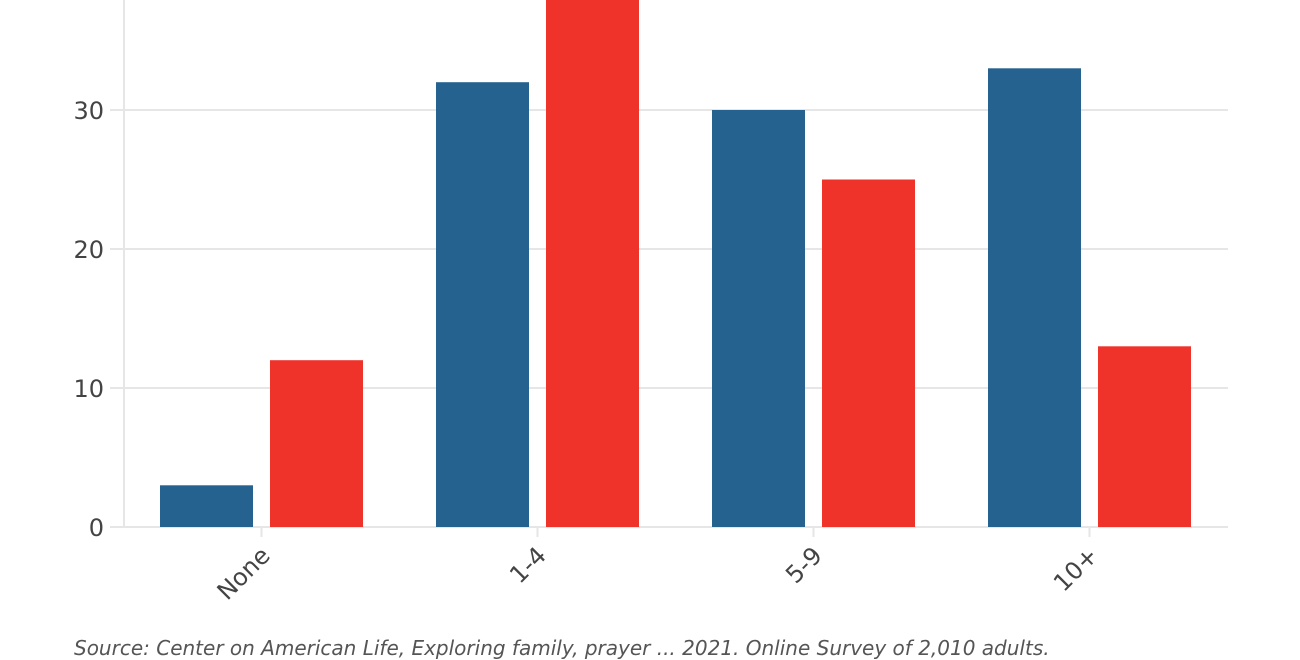 Image resolution: width=1300 pixels, height=660 pixels. What do you see at coordinates (96, 528) in the screenshot?
I see `y-tick-label: 0` at bounding box center [96, 528].